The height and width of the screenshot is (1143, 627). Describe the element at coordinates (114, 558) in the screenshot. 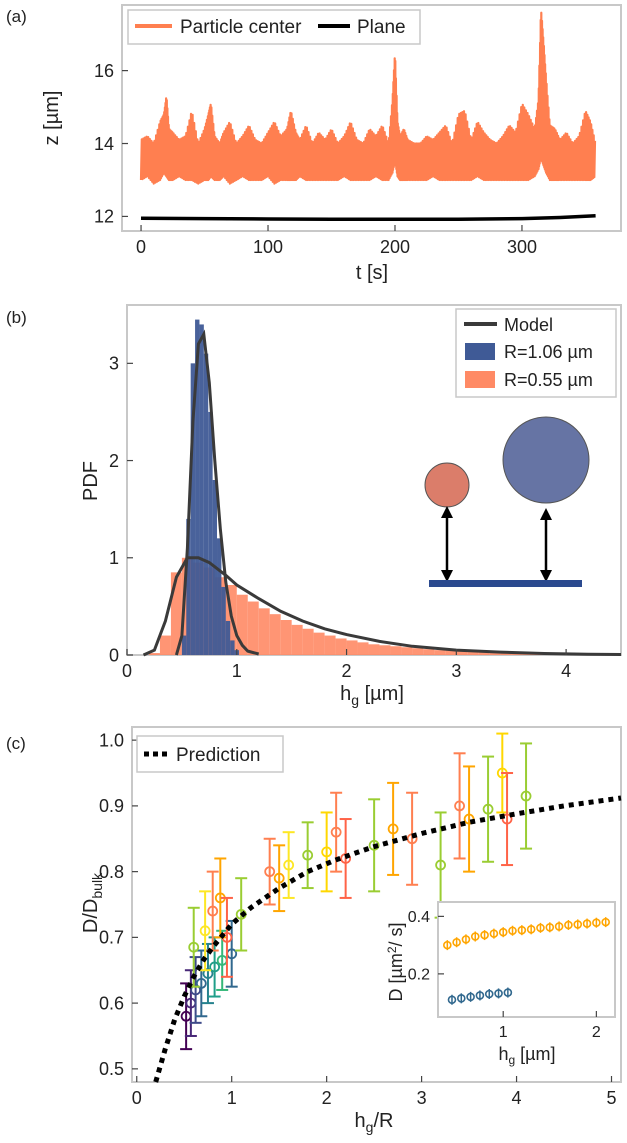

I see `panel-b-y-tick-label: 1` at that location.